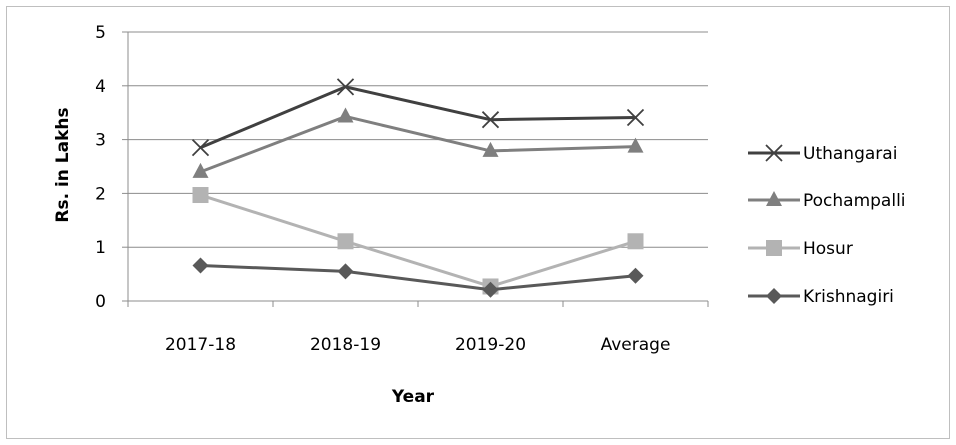 This screenshot has width=956, height=445. I want to click on legend-marker-hosur, so click(774, 248).